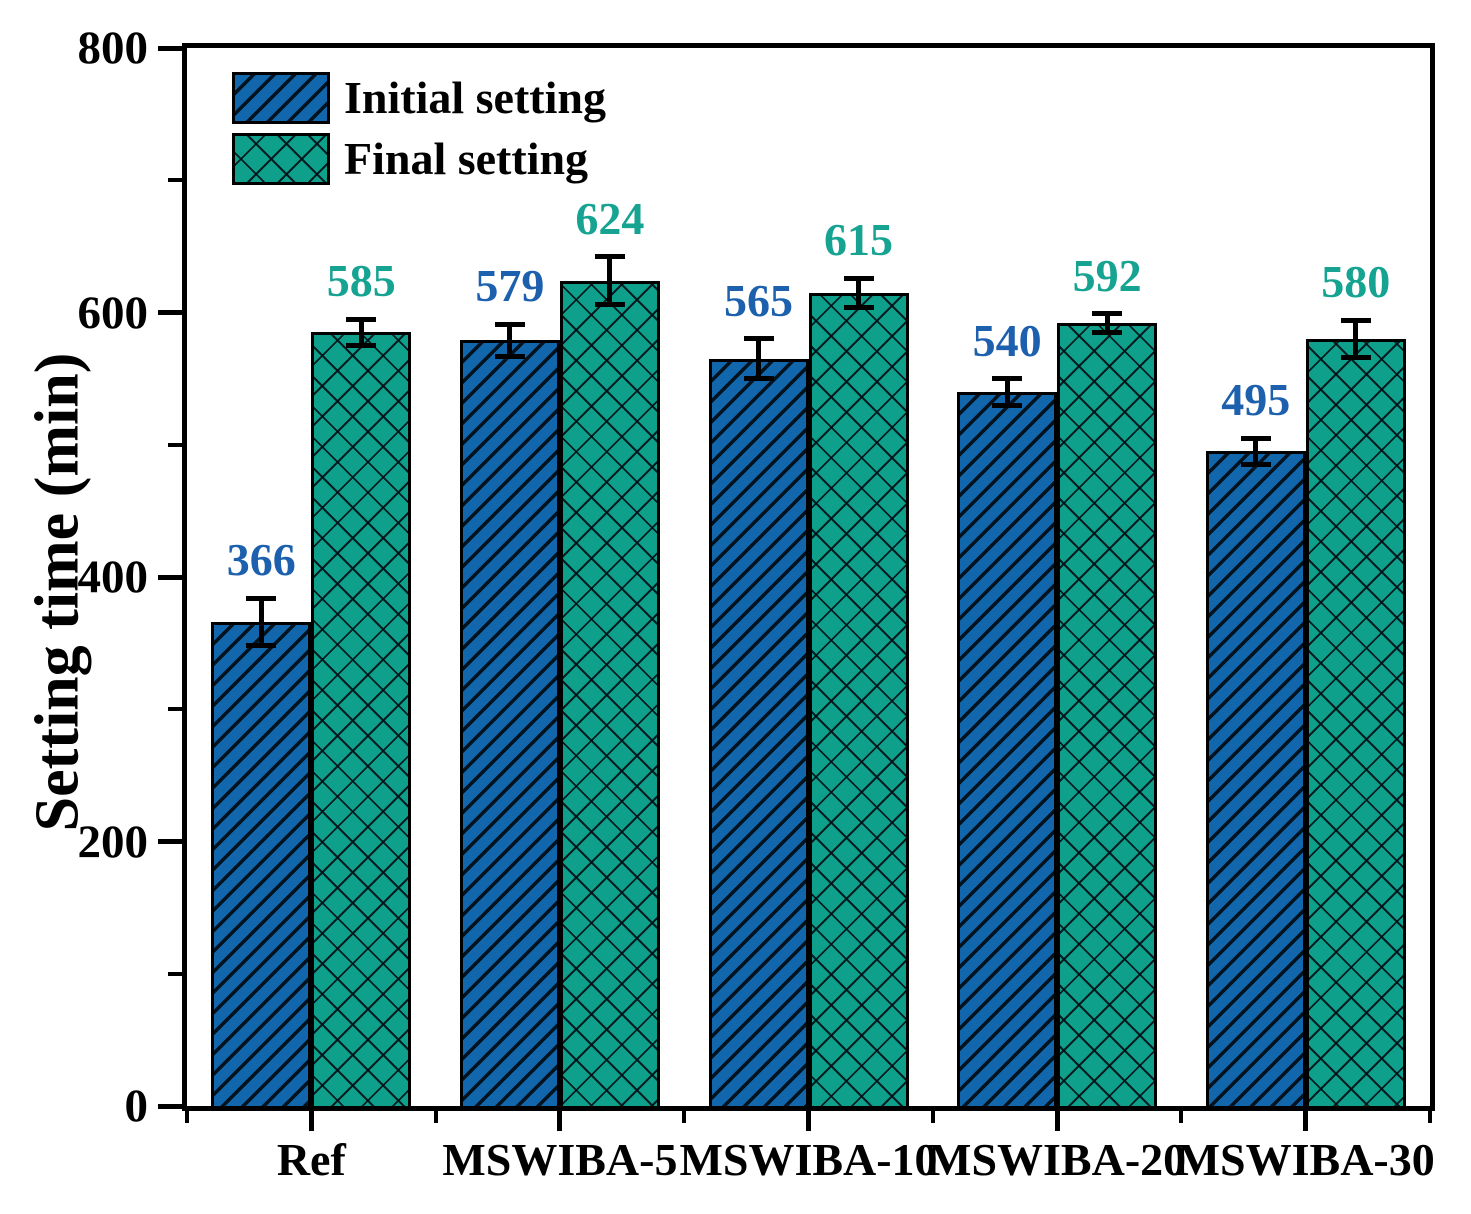  What do you see at coordinates (1007, 340) in the screenshot?
I see `bar-value-label: 540` at bounding box center [1007, 340].